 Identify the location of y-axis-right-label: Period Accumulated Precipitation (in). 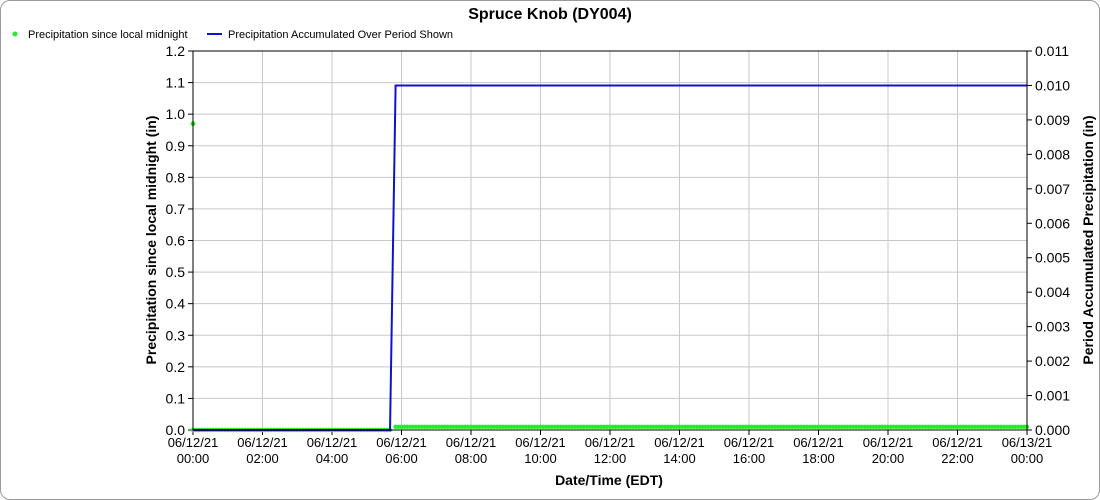
(1088, 239).